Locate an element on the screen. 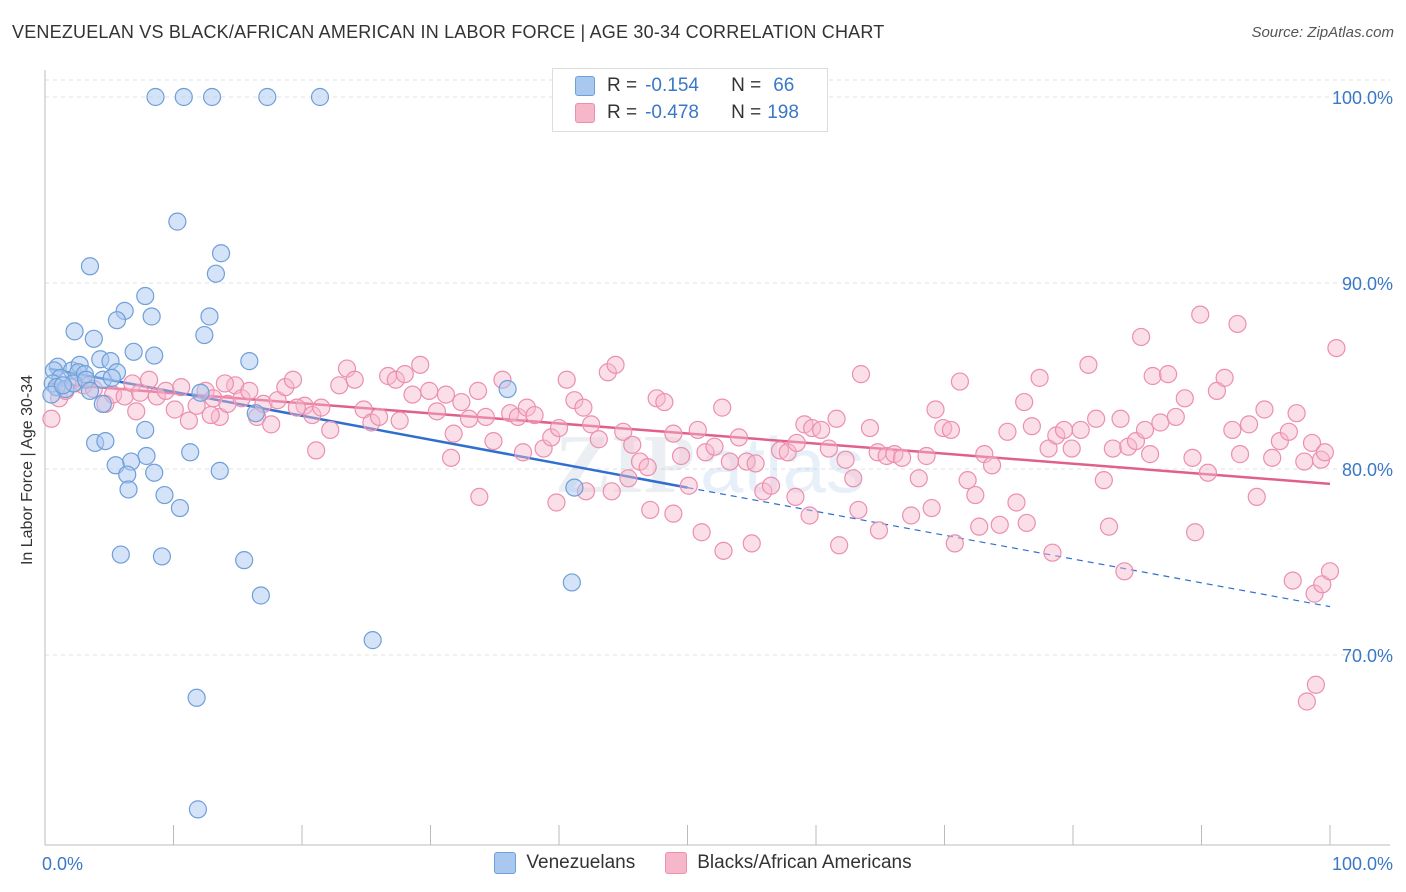 This screenshot has width=1406, height=892. legend-r-value-venezuelans: -0.154 is located at coordinates (672, 85).